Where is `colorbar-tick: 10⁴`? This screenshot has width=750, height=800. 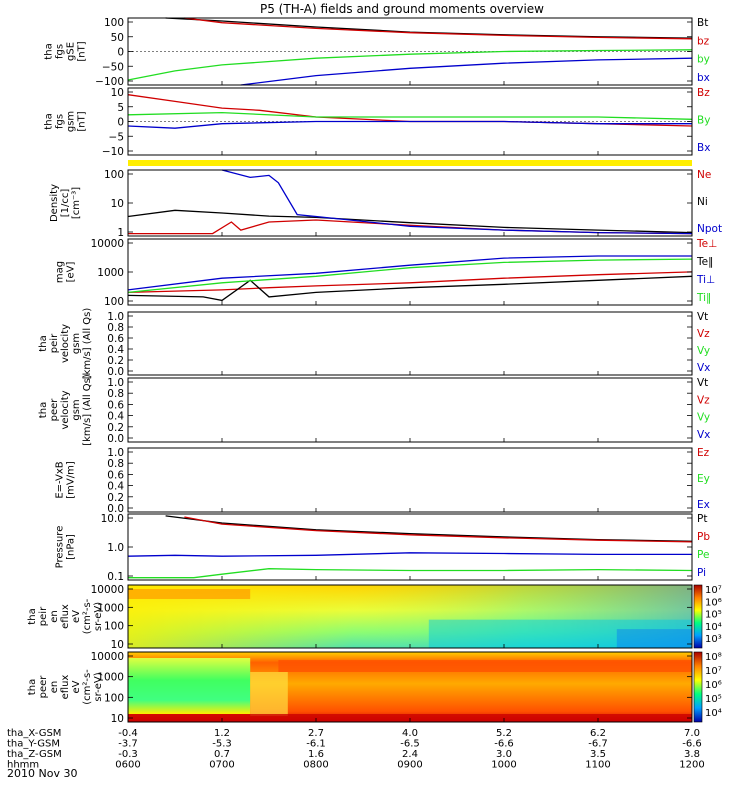 colorbar-tick: 10⁴ is located at coordinates (713, 627).